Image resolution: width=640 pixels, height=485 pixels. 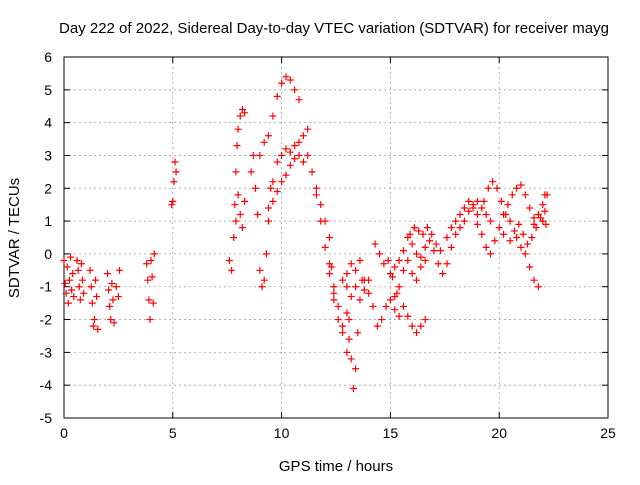 I want to click on x-tick-label: 5, so click(x=173, y=433).